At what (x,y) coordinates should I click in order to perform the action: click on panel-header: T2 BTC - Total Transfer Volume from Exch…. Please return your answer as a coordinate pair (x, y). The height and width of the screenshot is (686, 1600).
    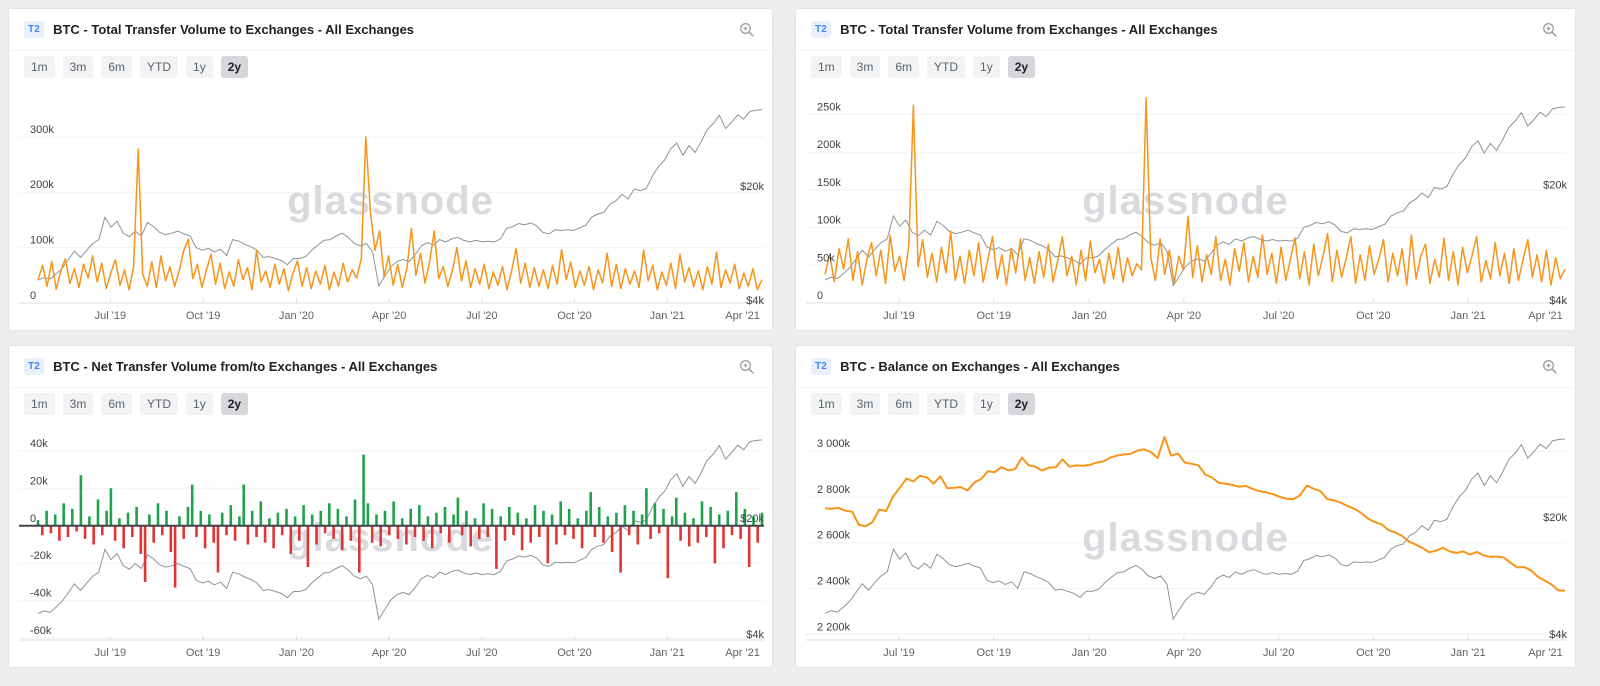
    Looking at the image, I should click on (1185, 30).